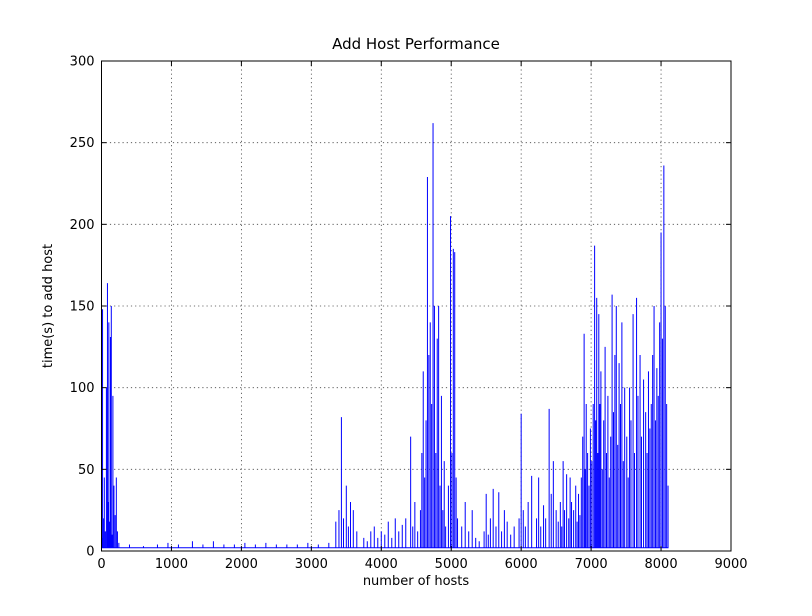 This screenshot has width=812, height=616. Describe the element at coordinates (82, 62) in the screenshot. I see `y-tick-label: 300` at that location.